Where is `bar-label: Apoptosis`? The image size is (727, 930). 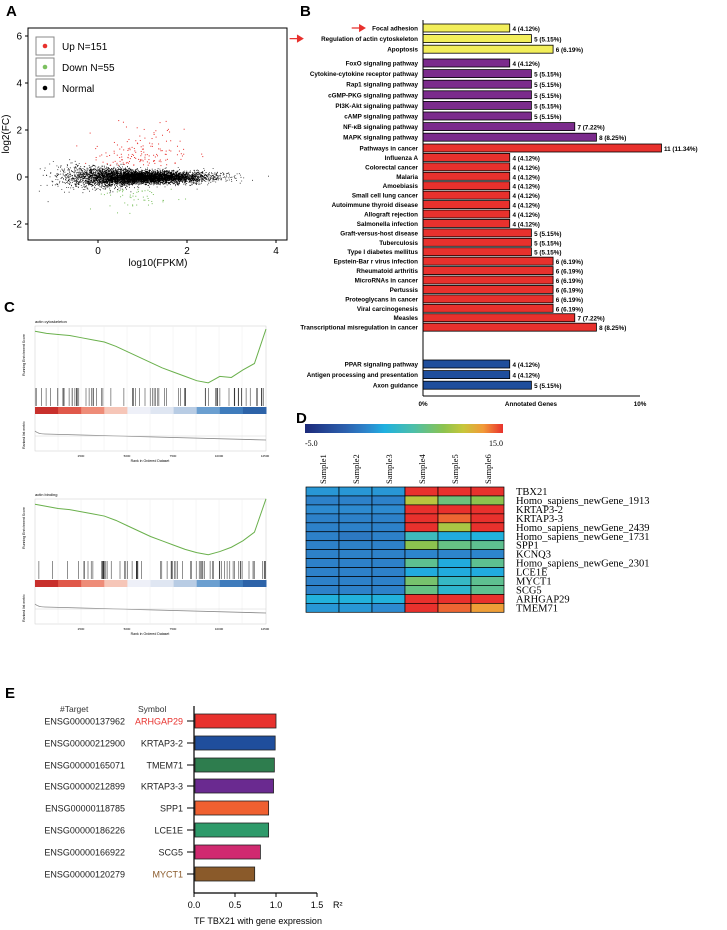
bar-label: Apoptosis is located at coordinates (402, 50).